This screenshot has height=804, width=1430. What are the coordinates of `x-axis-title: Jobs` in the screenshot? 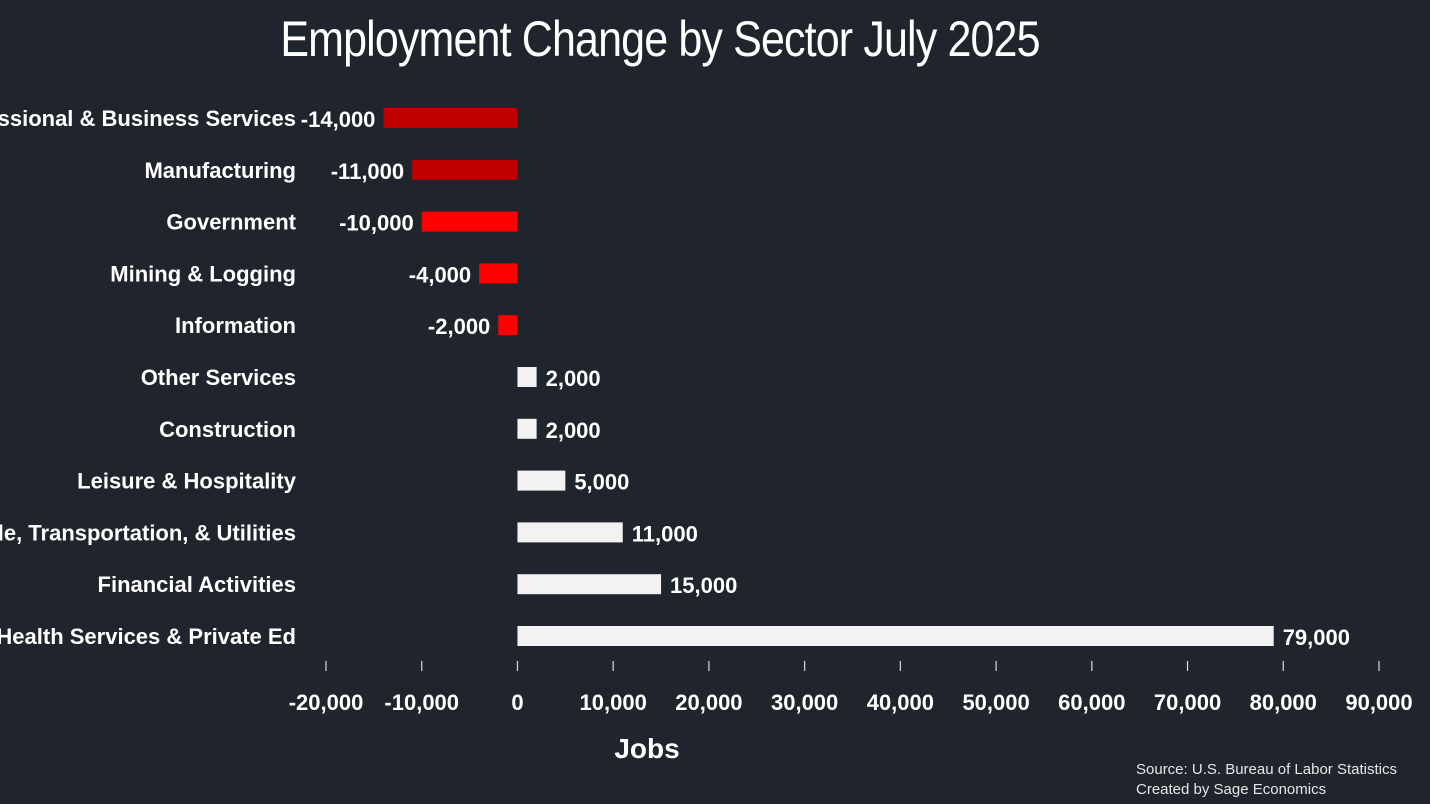 It's located at (647, 748).